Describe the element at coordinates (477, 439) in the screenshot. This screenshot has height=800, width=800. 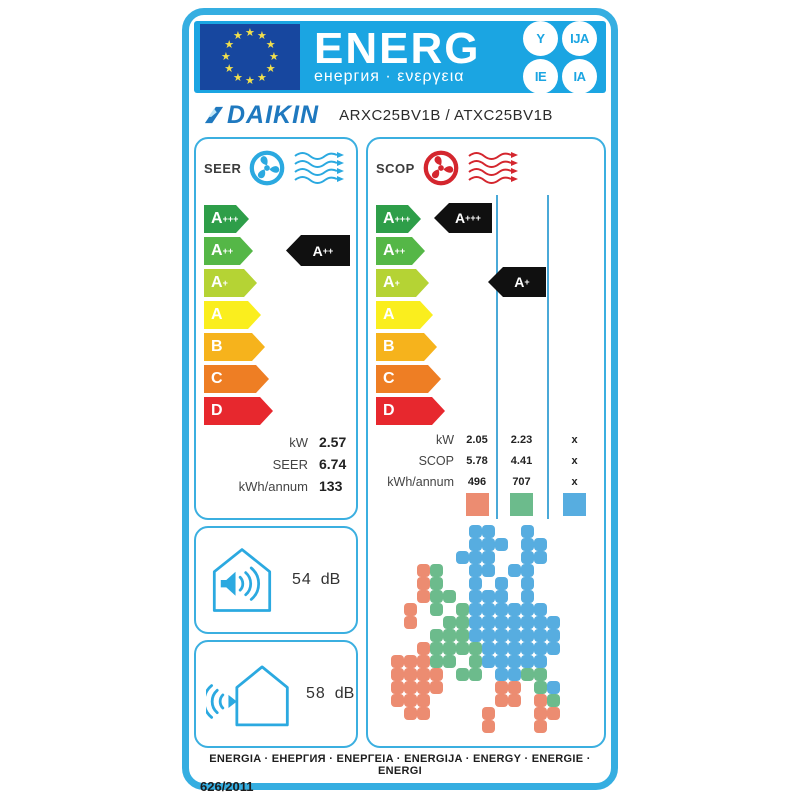
I see `value-number: 2.05` at that location.